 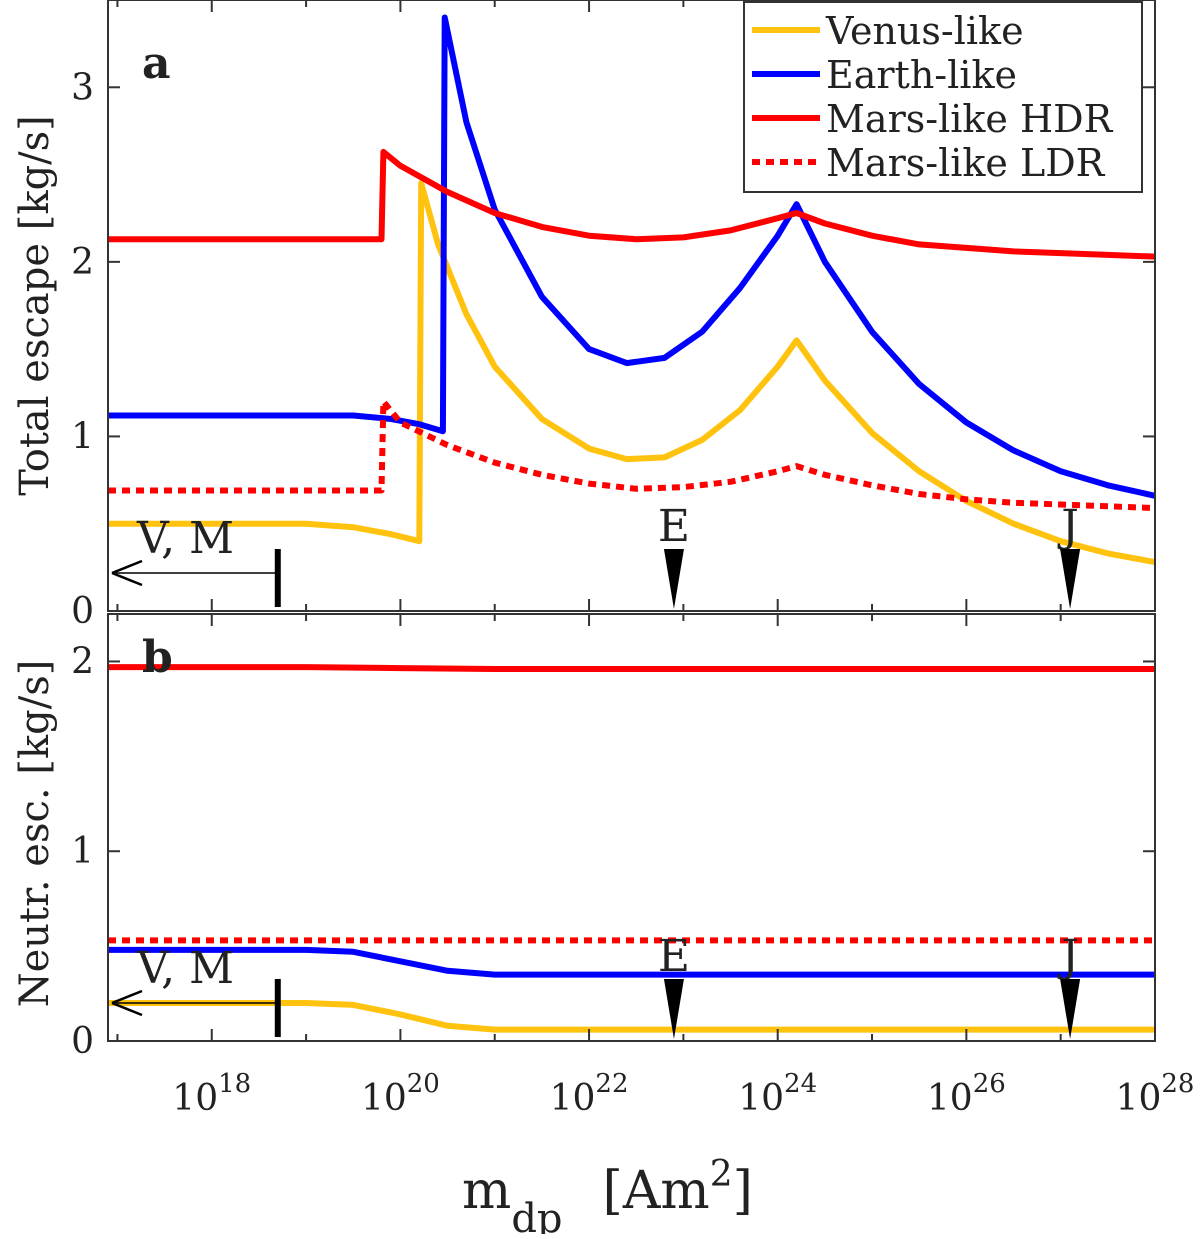 What do you see at coordinates (1155, 1094) in the screenshot?
I see `x-tick-label: 1028` at bounding box center [1155, 1094].